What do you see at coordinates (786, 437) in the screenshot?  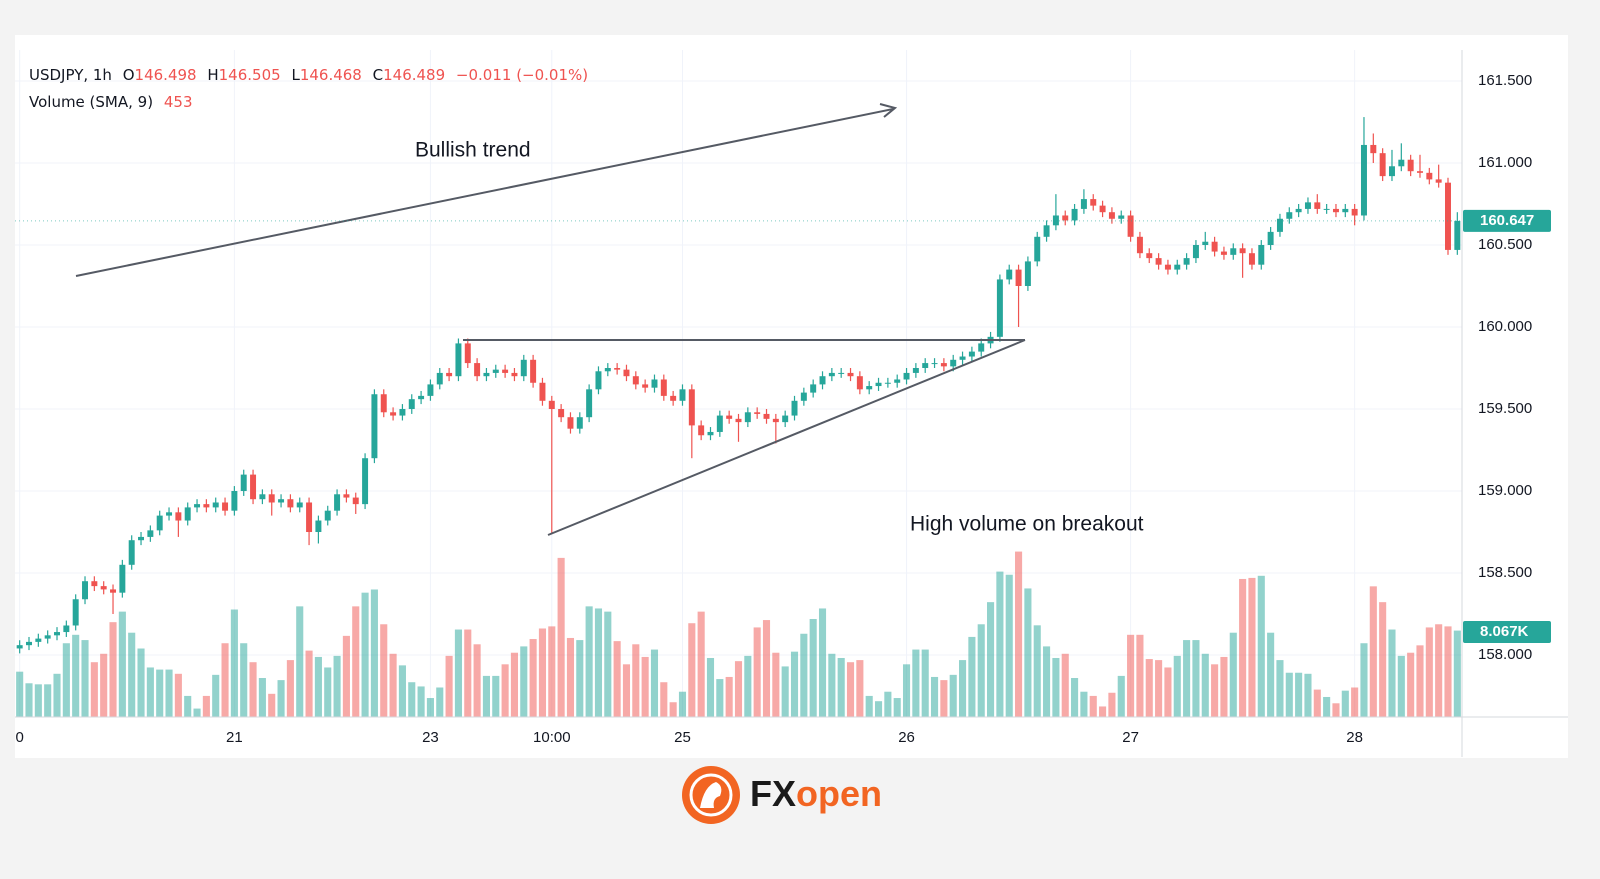 I see `triangle-bottom` at bounding box center [786, 437].